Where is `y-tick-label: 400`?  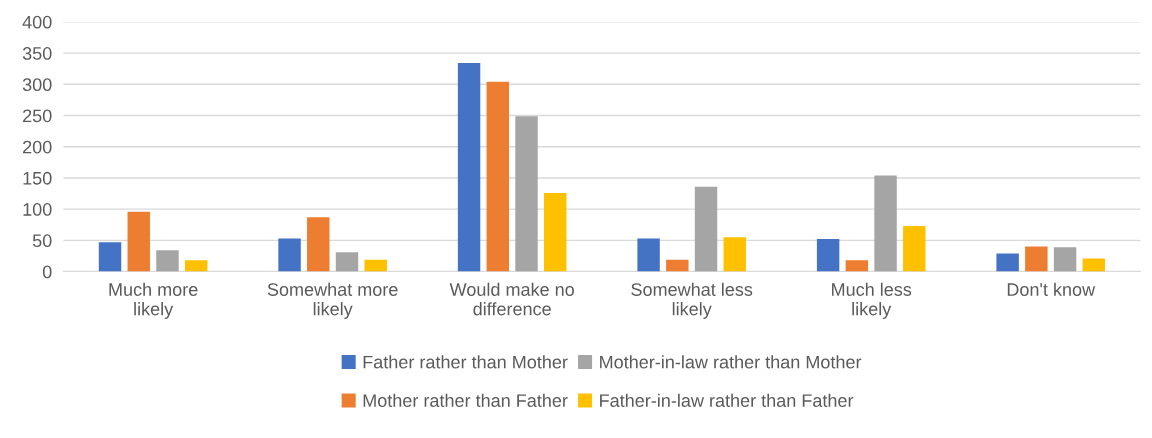 y-tick-label: 400 is located at coordinates (37, 22).